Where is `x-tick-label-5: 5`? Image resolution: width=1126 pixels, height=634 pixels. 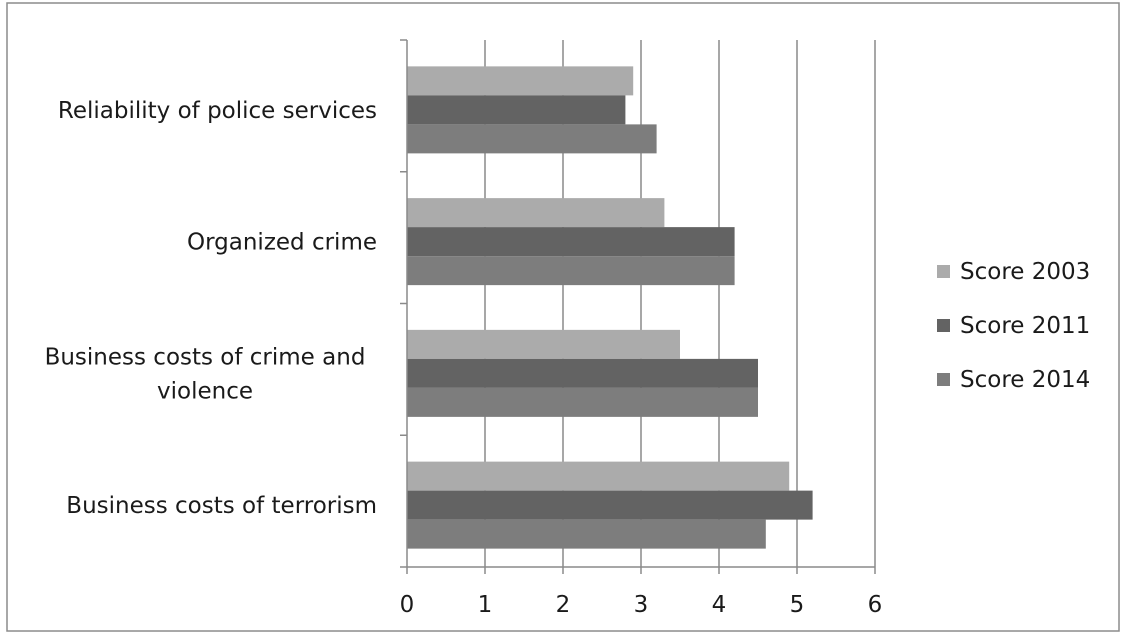
x-tick-label-5: 5 is located at coordinates (797, 605).